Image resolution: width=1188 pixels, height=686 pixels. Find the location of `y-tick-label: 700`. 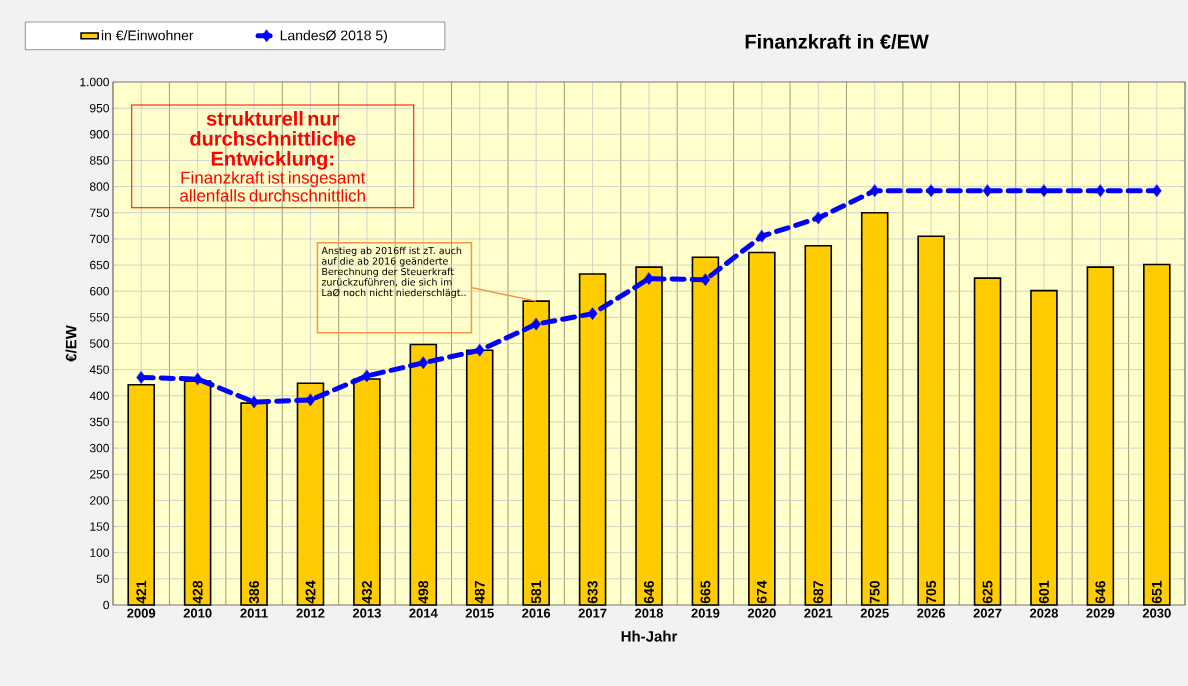

y-tick-label: 700 is located at coordinates (99, 239).